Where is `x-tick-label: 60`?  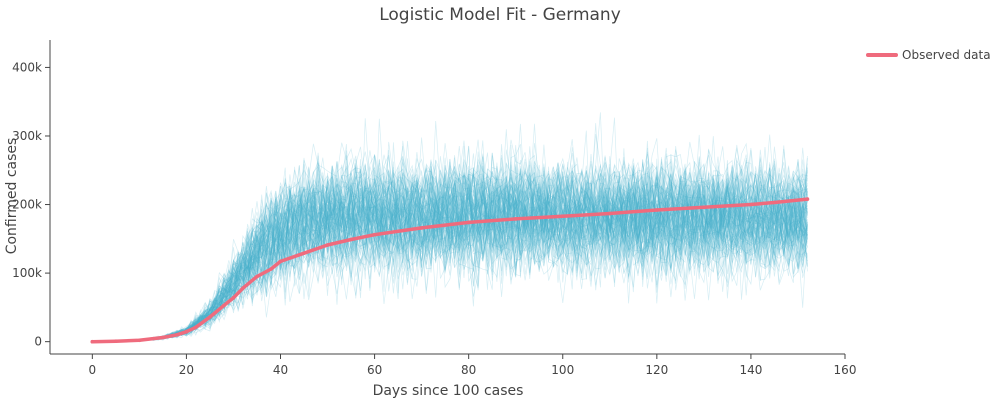 x-tick-label: 60 is located at coordinates (374, 370).